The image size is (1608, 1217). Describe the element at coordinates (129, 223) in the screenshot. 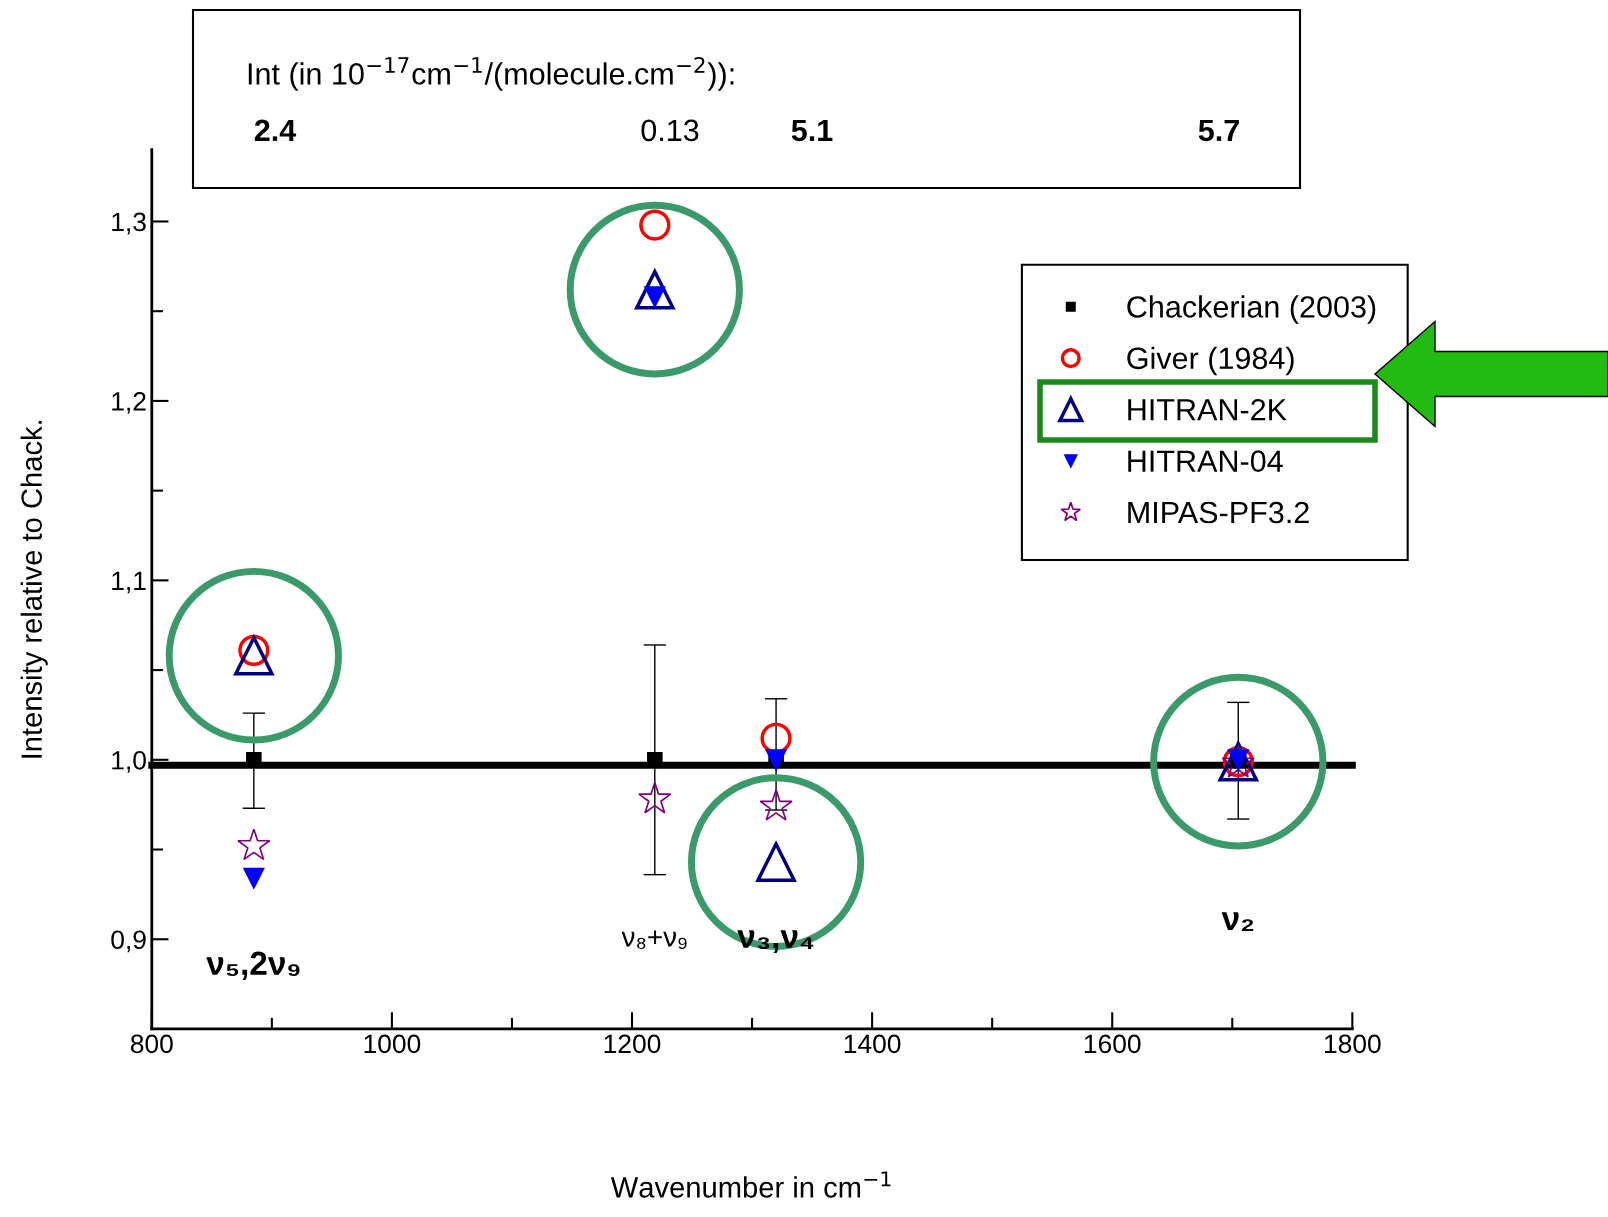

I see `y-tick-label: 1,3` at that location.